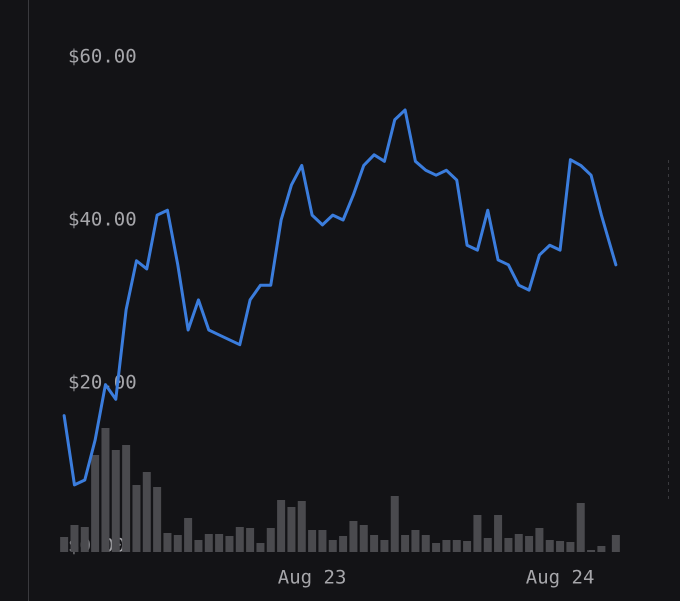 The image size is (680, 601). I want to click on x-tick-label: Aug 24, so click(560, 578).